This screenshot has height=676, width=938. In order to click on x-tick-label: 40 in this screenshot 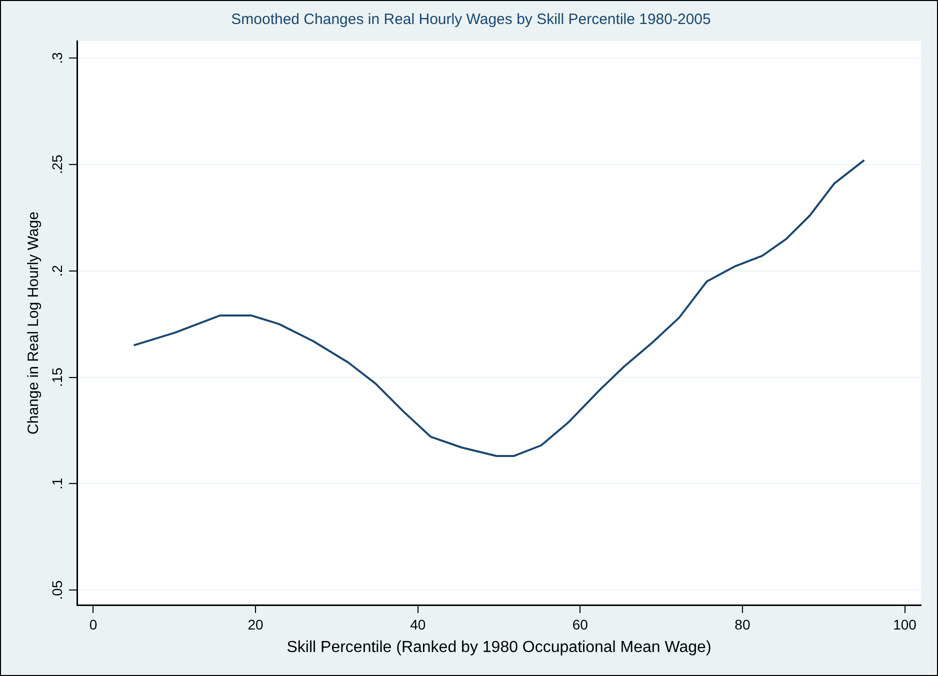, I will do `click(418, 624)`.